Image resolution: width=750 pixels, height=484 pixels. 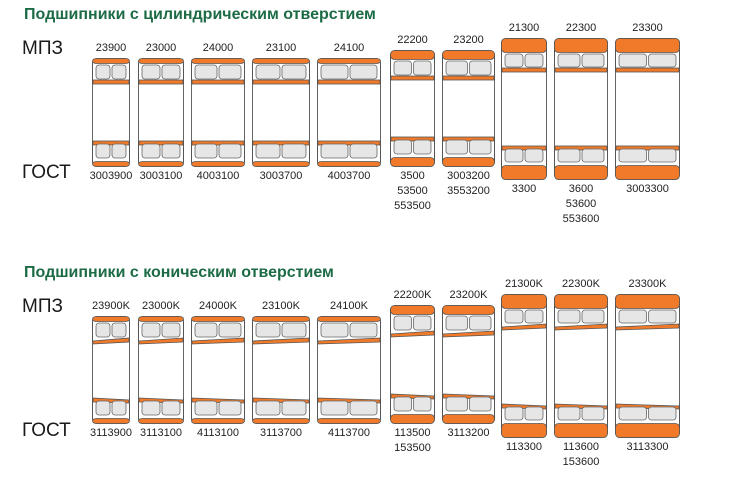 I want to click on gost-code: 3500, so click(x=412, y=176).